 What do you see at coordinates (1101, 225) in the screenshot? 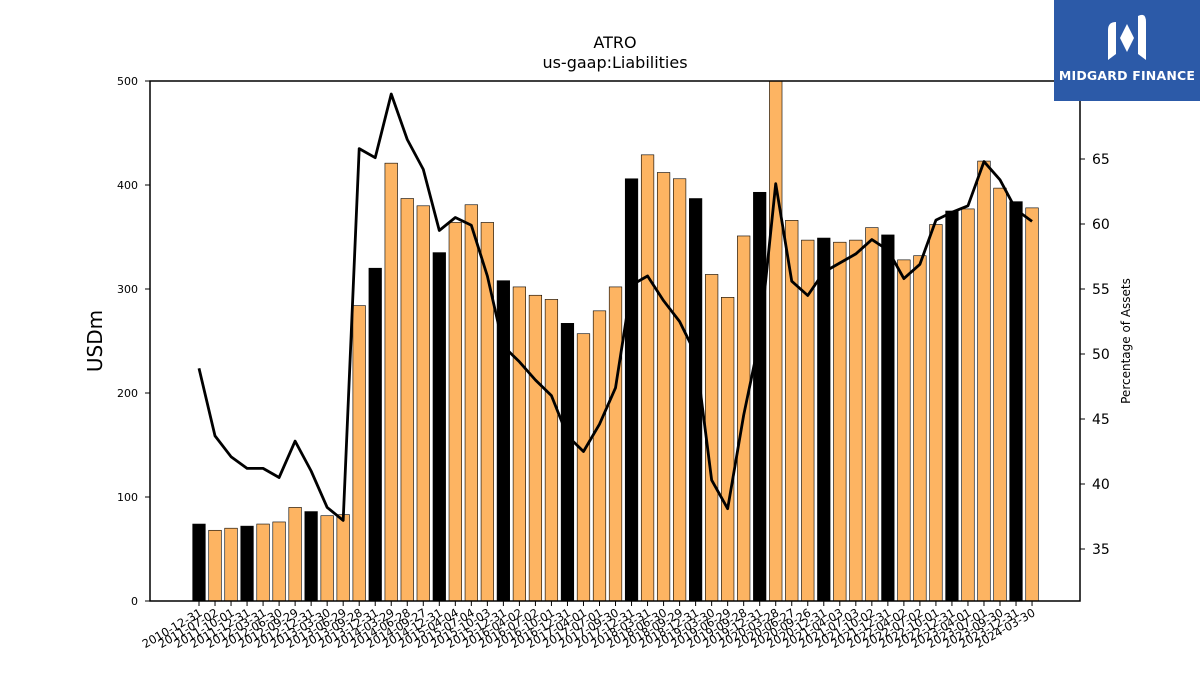
I see `y2-tick-label: 60` at bounding box center [1101, 225].